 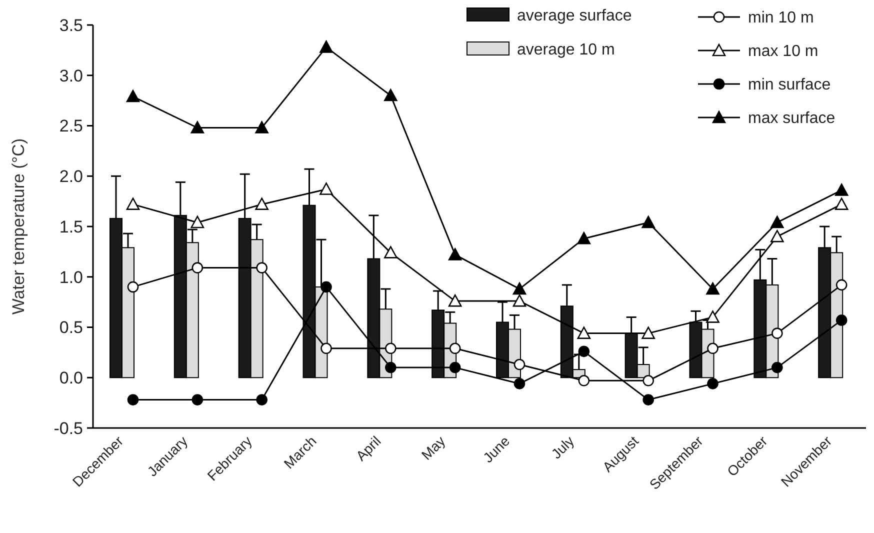 What do you see at coordinates (789, 85) in the screenshot?
I see `legend-label: min surface` at bounding box center [789, 85].